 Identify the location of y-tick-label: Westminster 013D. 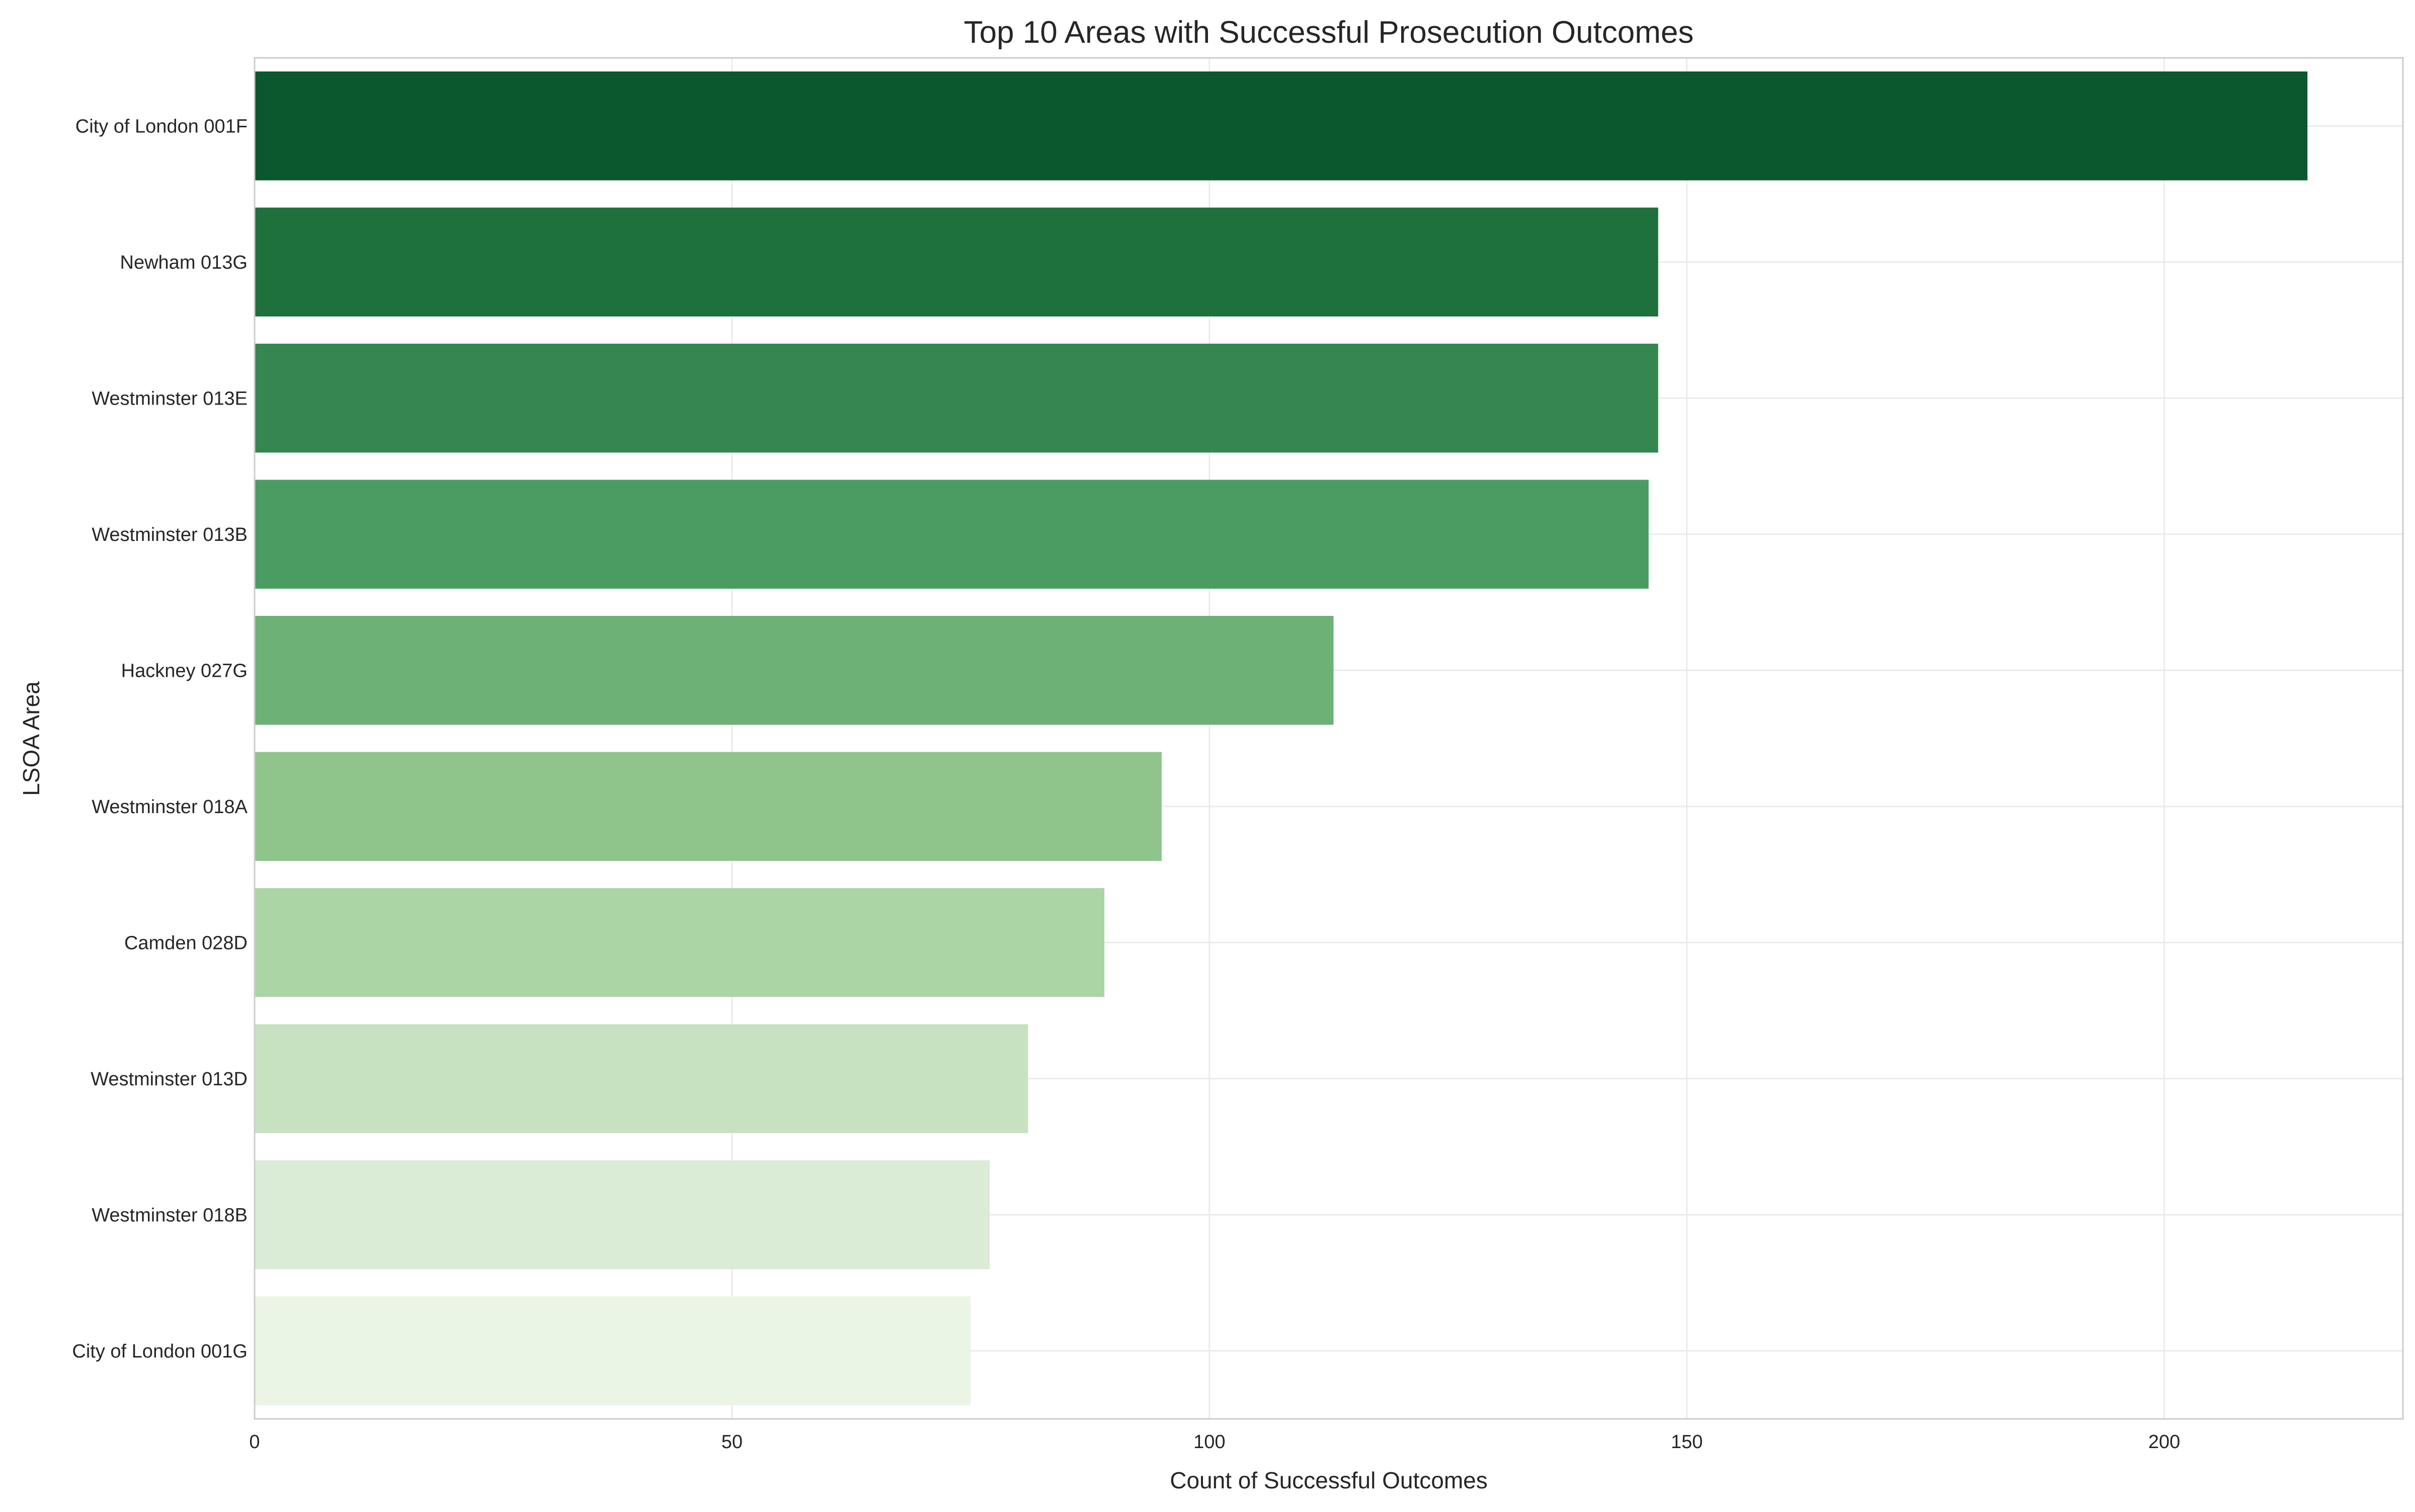
(170, 1079).